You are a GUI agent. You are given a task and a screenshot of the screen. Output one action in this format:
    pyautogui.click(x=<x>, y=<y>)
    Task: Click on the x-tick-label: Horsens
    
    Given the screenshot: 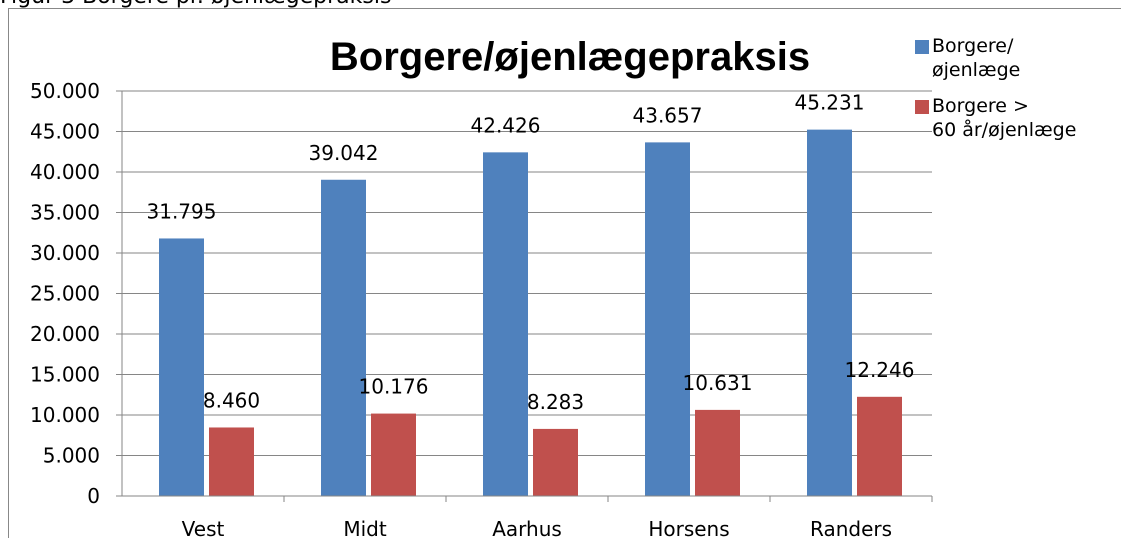 What is the action you would take?
    pyautogui.click(x=688, y=527)
    